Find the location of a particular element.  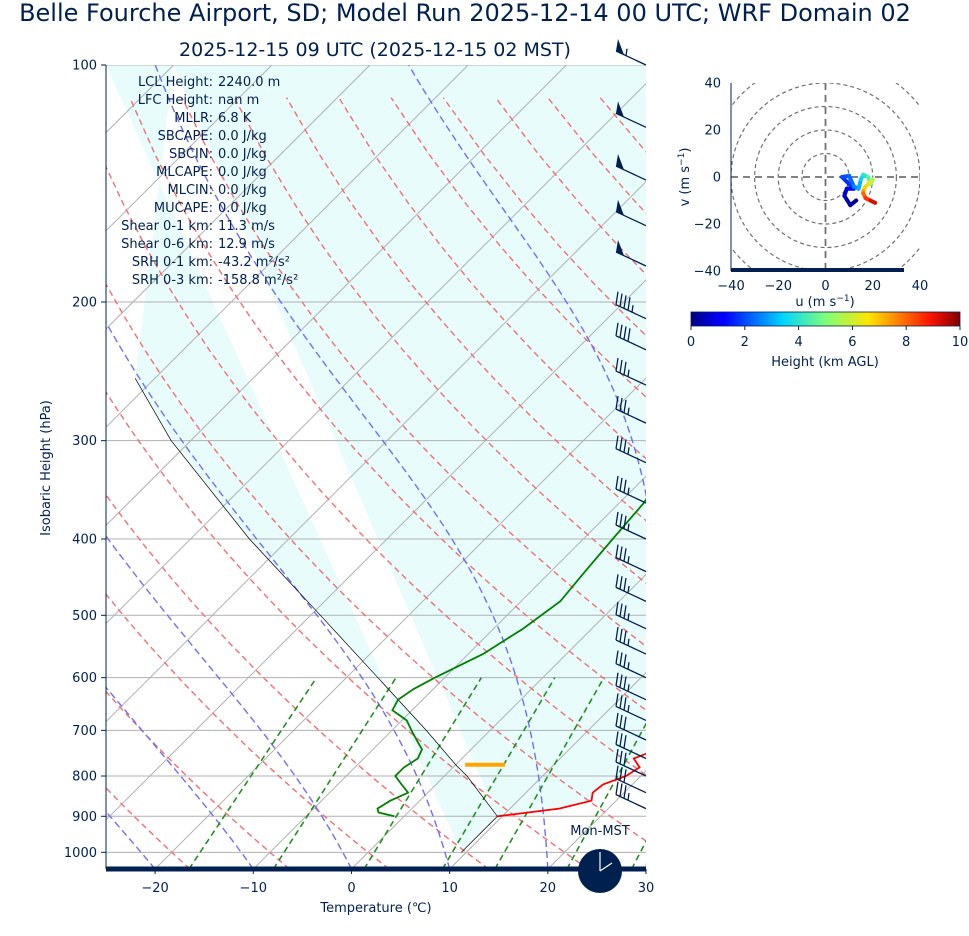

stat-label: MLLR: is located at coordinates (193, 118).